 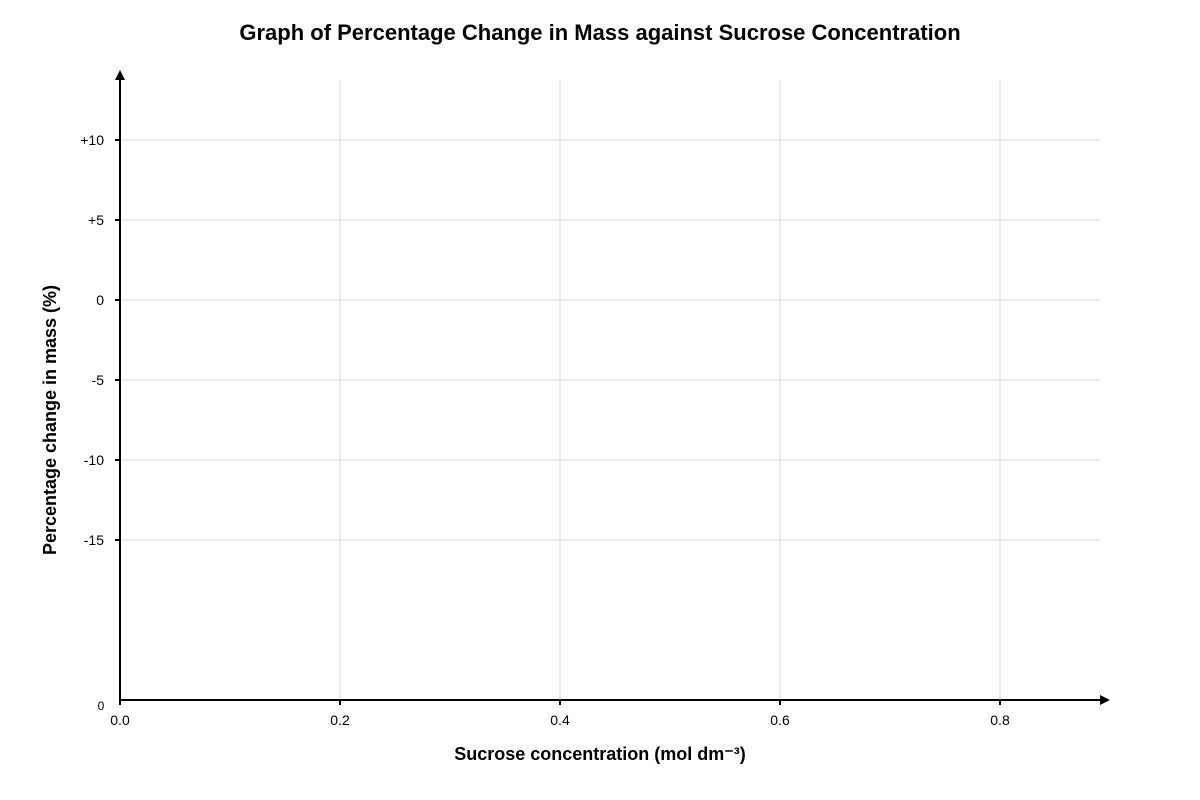 I want to click on y-tick-label: +5, so click(x=96, y=220).